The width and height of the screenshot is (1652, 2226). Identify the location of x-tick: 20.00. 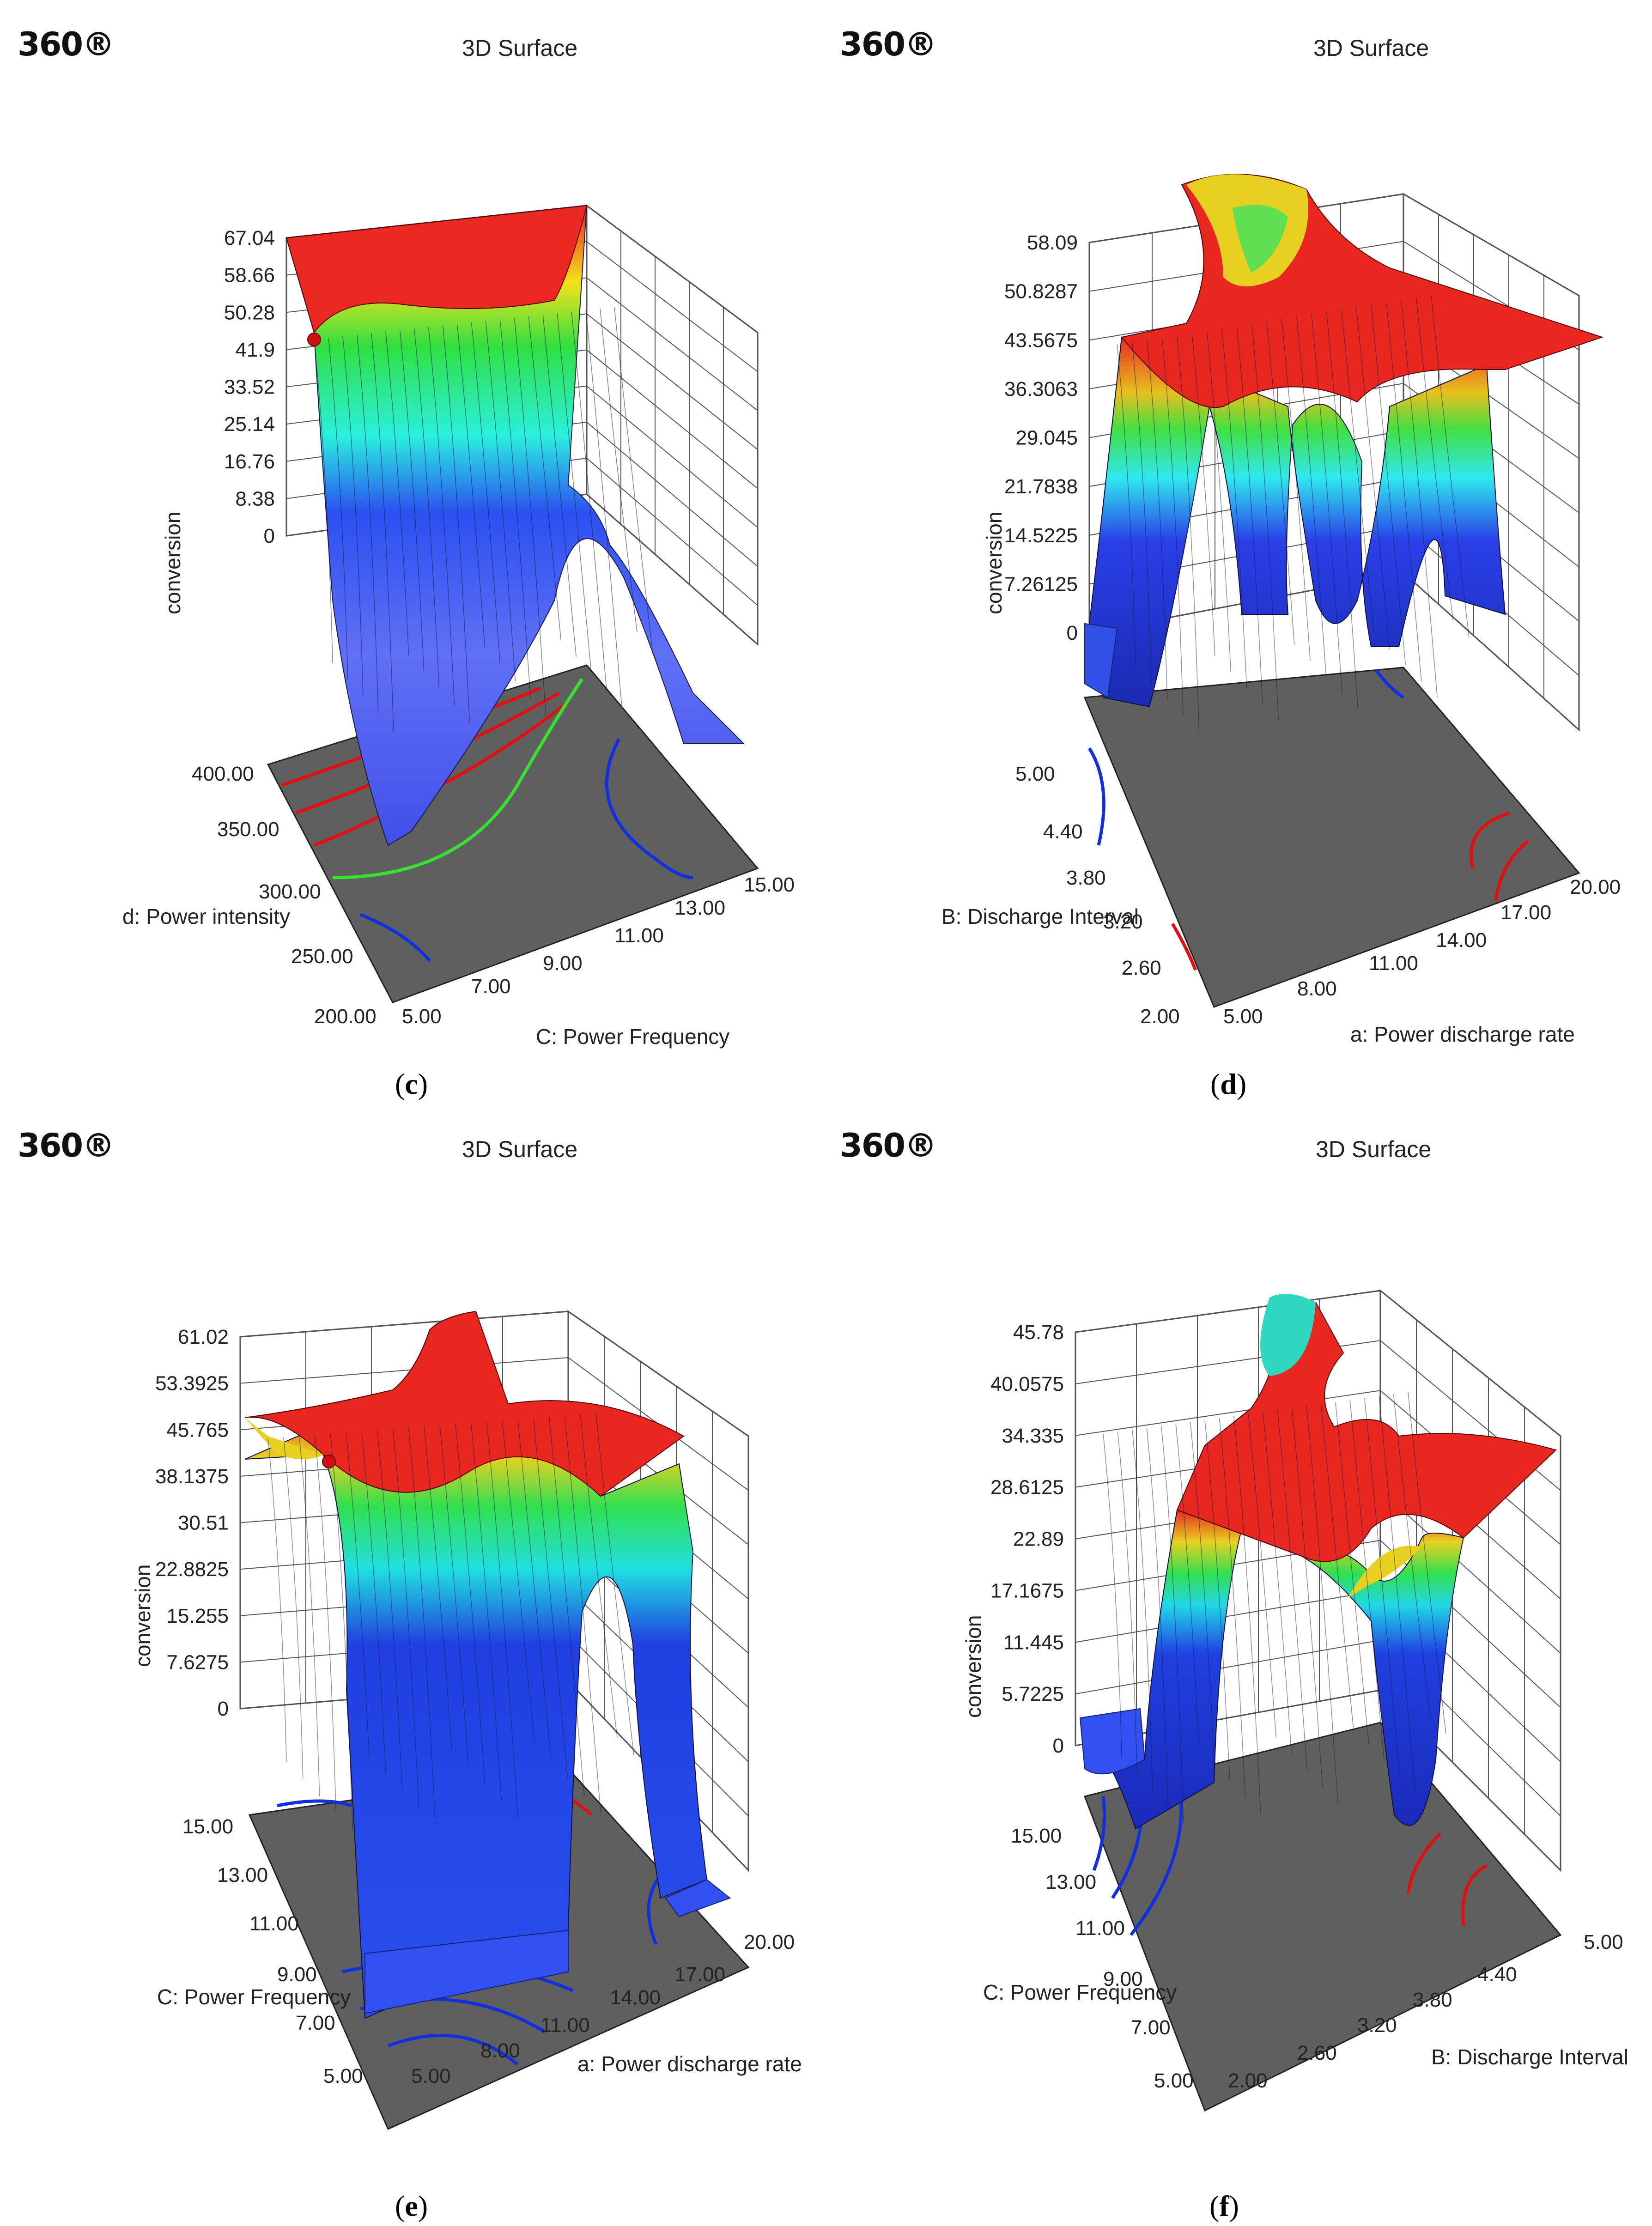
(769, 1942).